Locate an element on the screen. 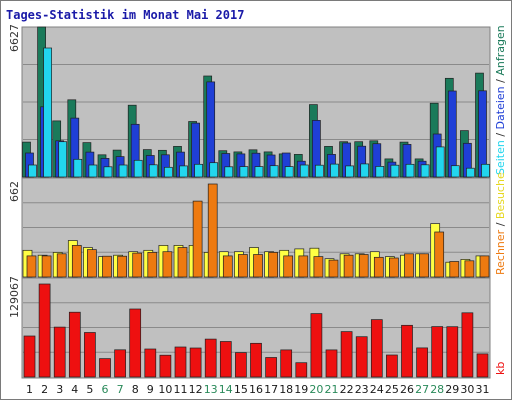  chart-title: Tages-Statistik im Monat Mai 2017 is located at coordinates (125, 15).